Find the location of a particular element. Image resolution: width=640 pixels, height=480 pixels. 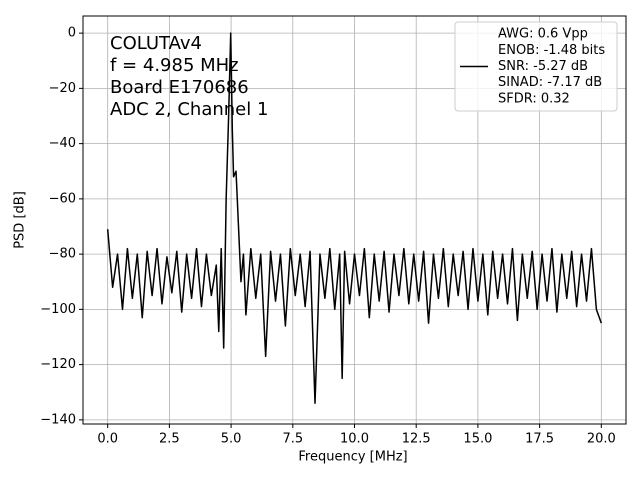

annotation: COLUTAv4 is located at coordinates (156, 43).